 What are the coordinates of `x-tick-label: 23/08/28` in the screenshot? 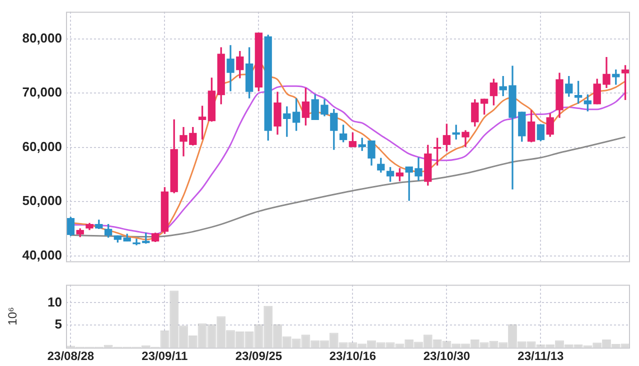 It's located at (70, 356).